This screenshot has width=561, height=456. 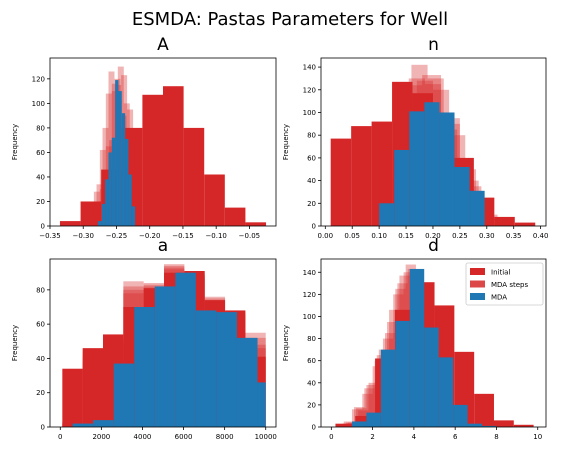 I want to click on x-tick-label: 0.30, so click(x=487, y=236).